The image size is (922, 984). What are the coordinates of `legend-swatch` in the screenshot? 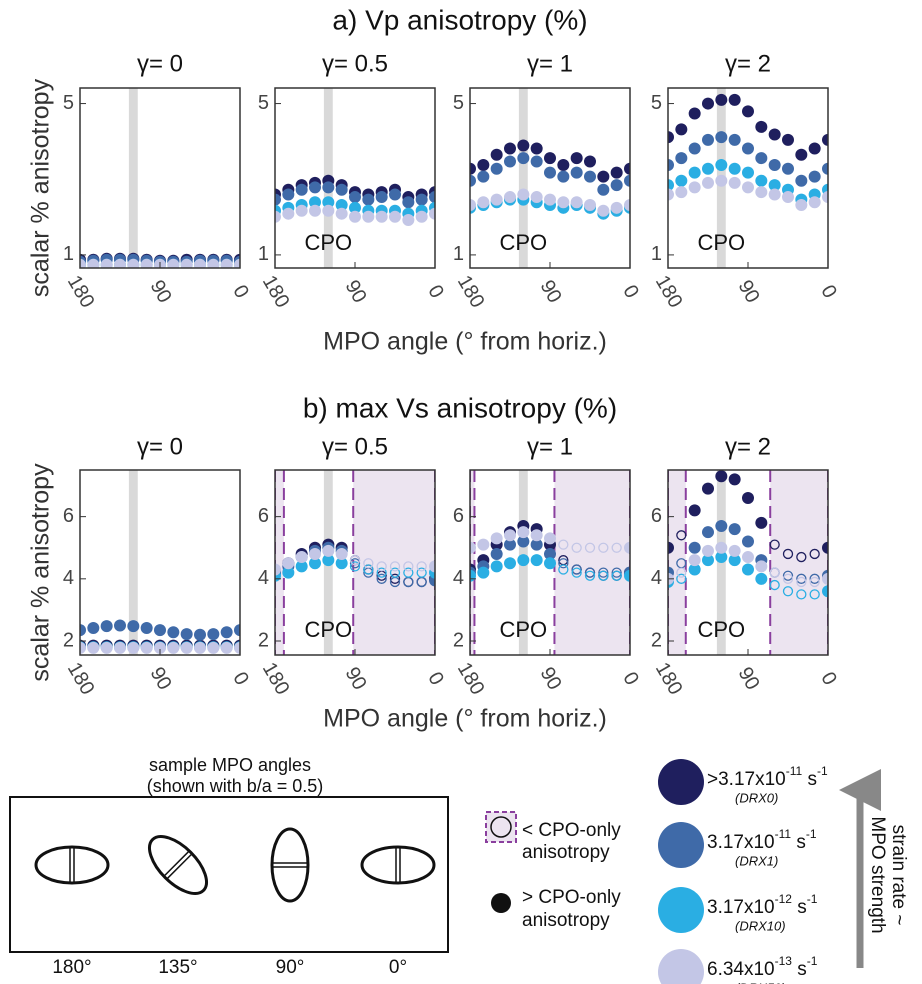 It's located at (681, 910).